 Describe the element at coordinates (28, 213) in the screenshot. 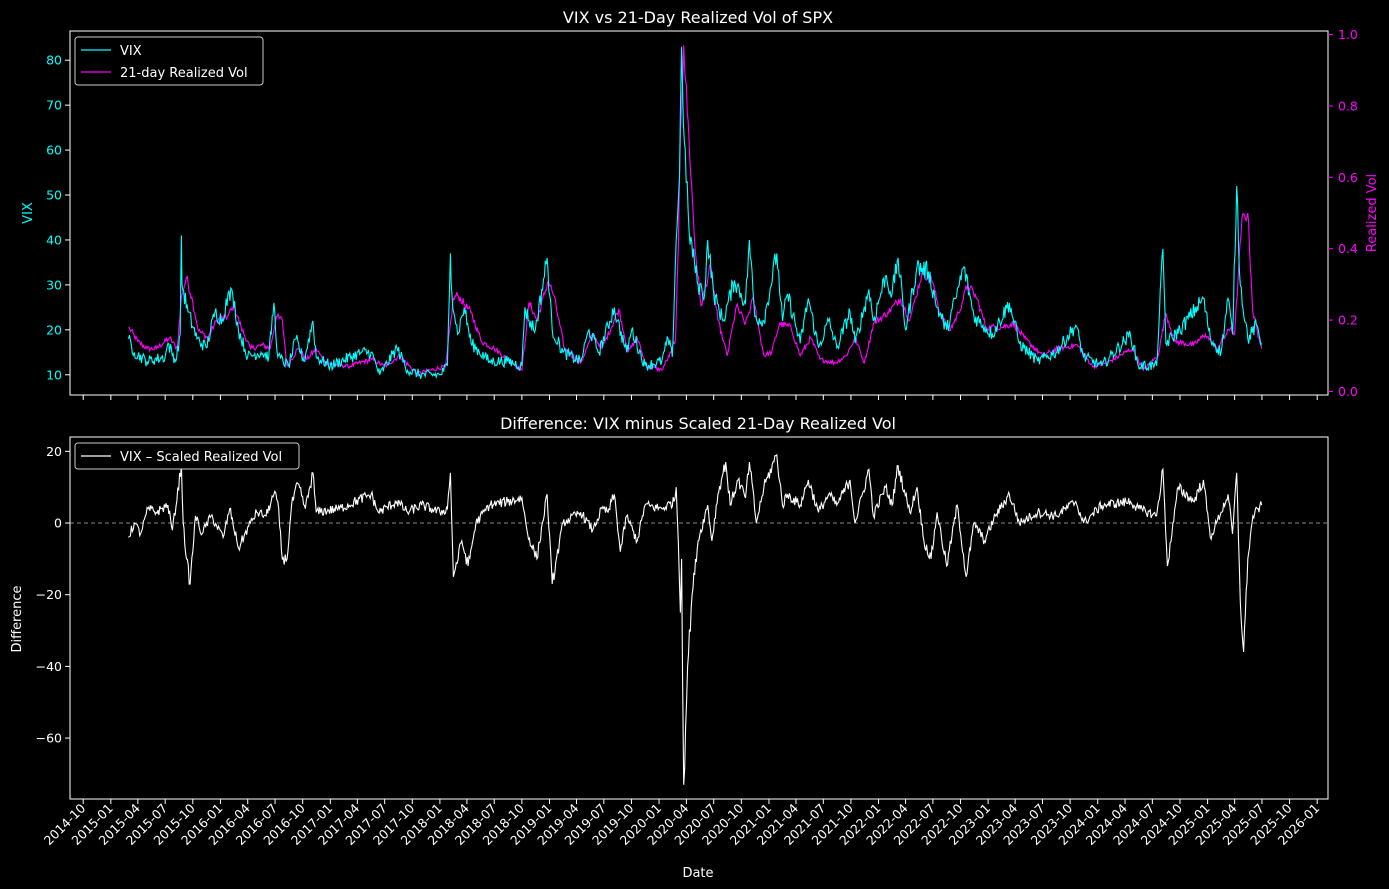

I see `top-y-axis-label: VIX` at that location.